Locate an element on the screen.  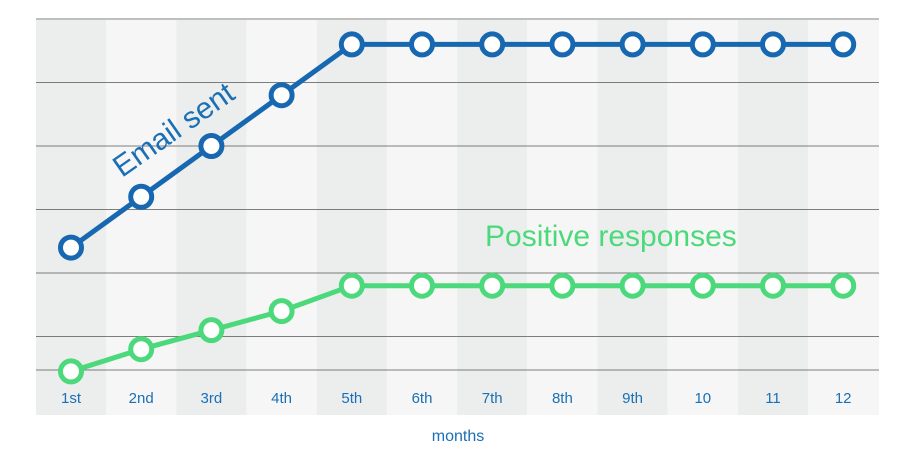
x-tick-label: 4th is located at coordinates (281, 398).